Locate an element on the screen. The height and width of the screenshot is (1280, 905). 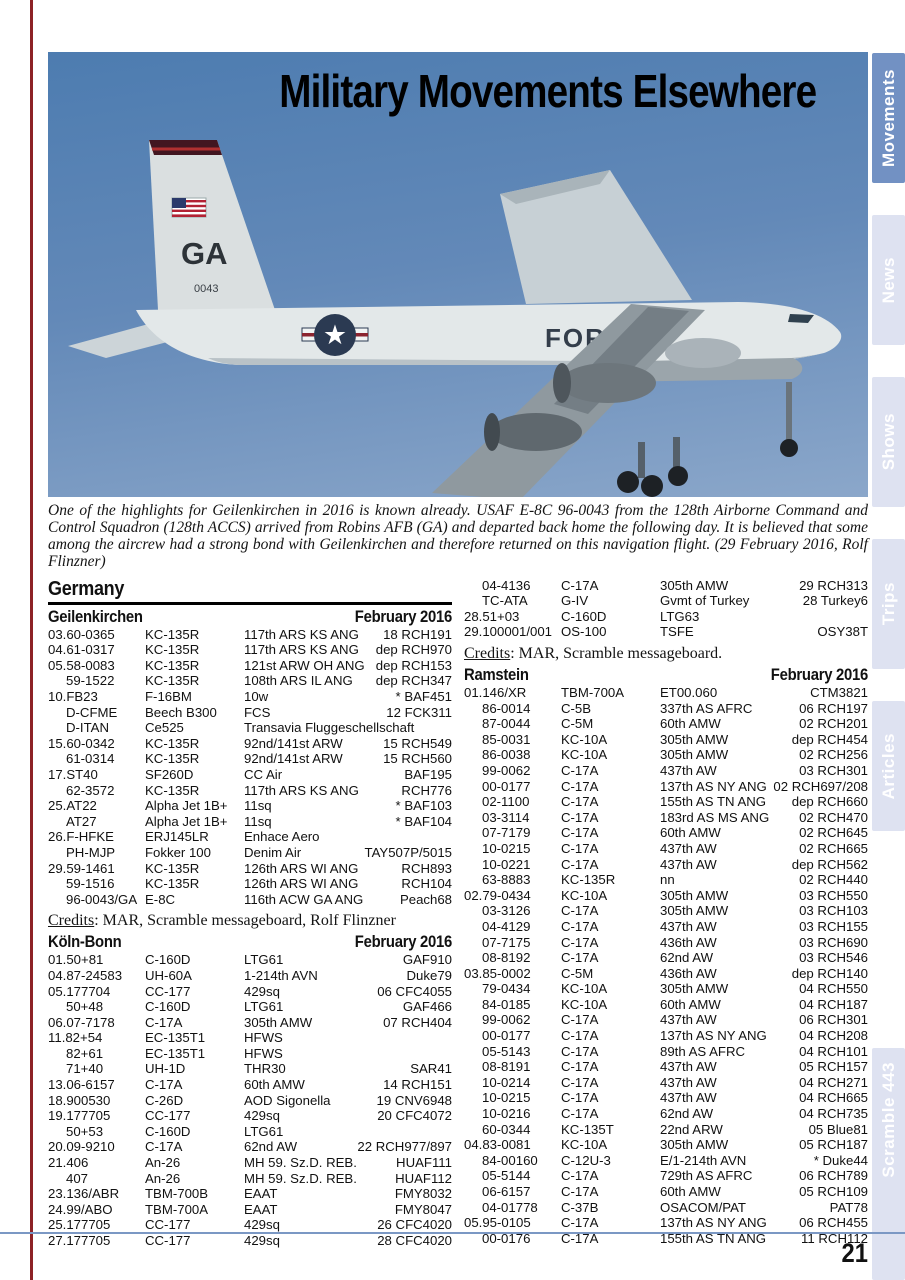
table-row: 25.AT22 Alpha Jet 1B+ 11sq * BAF103 is located at coordinates (250, 806).